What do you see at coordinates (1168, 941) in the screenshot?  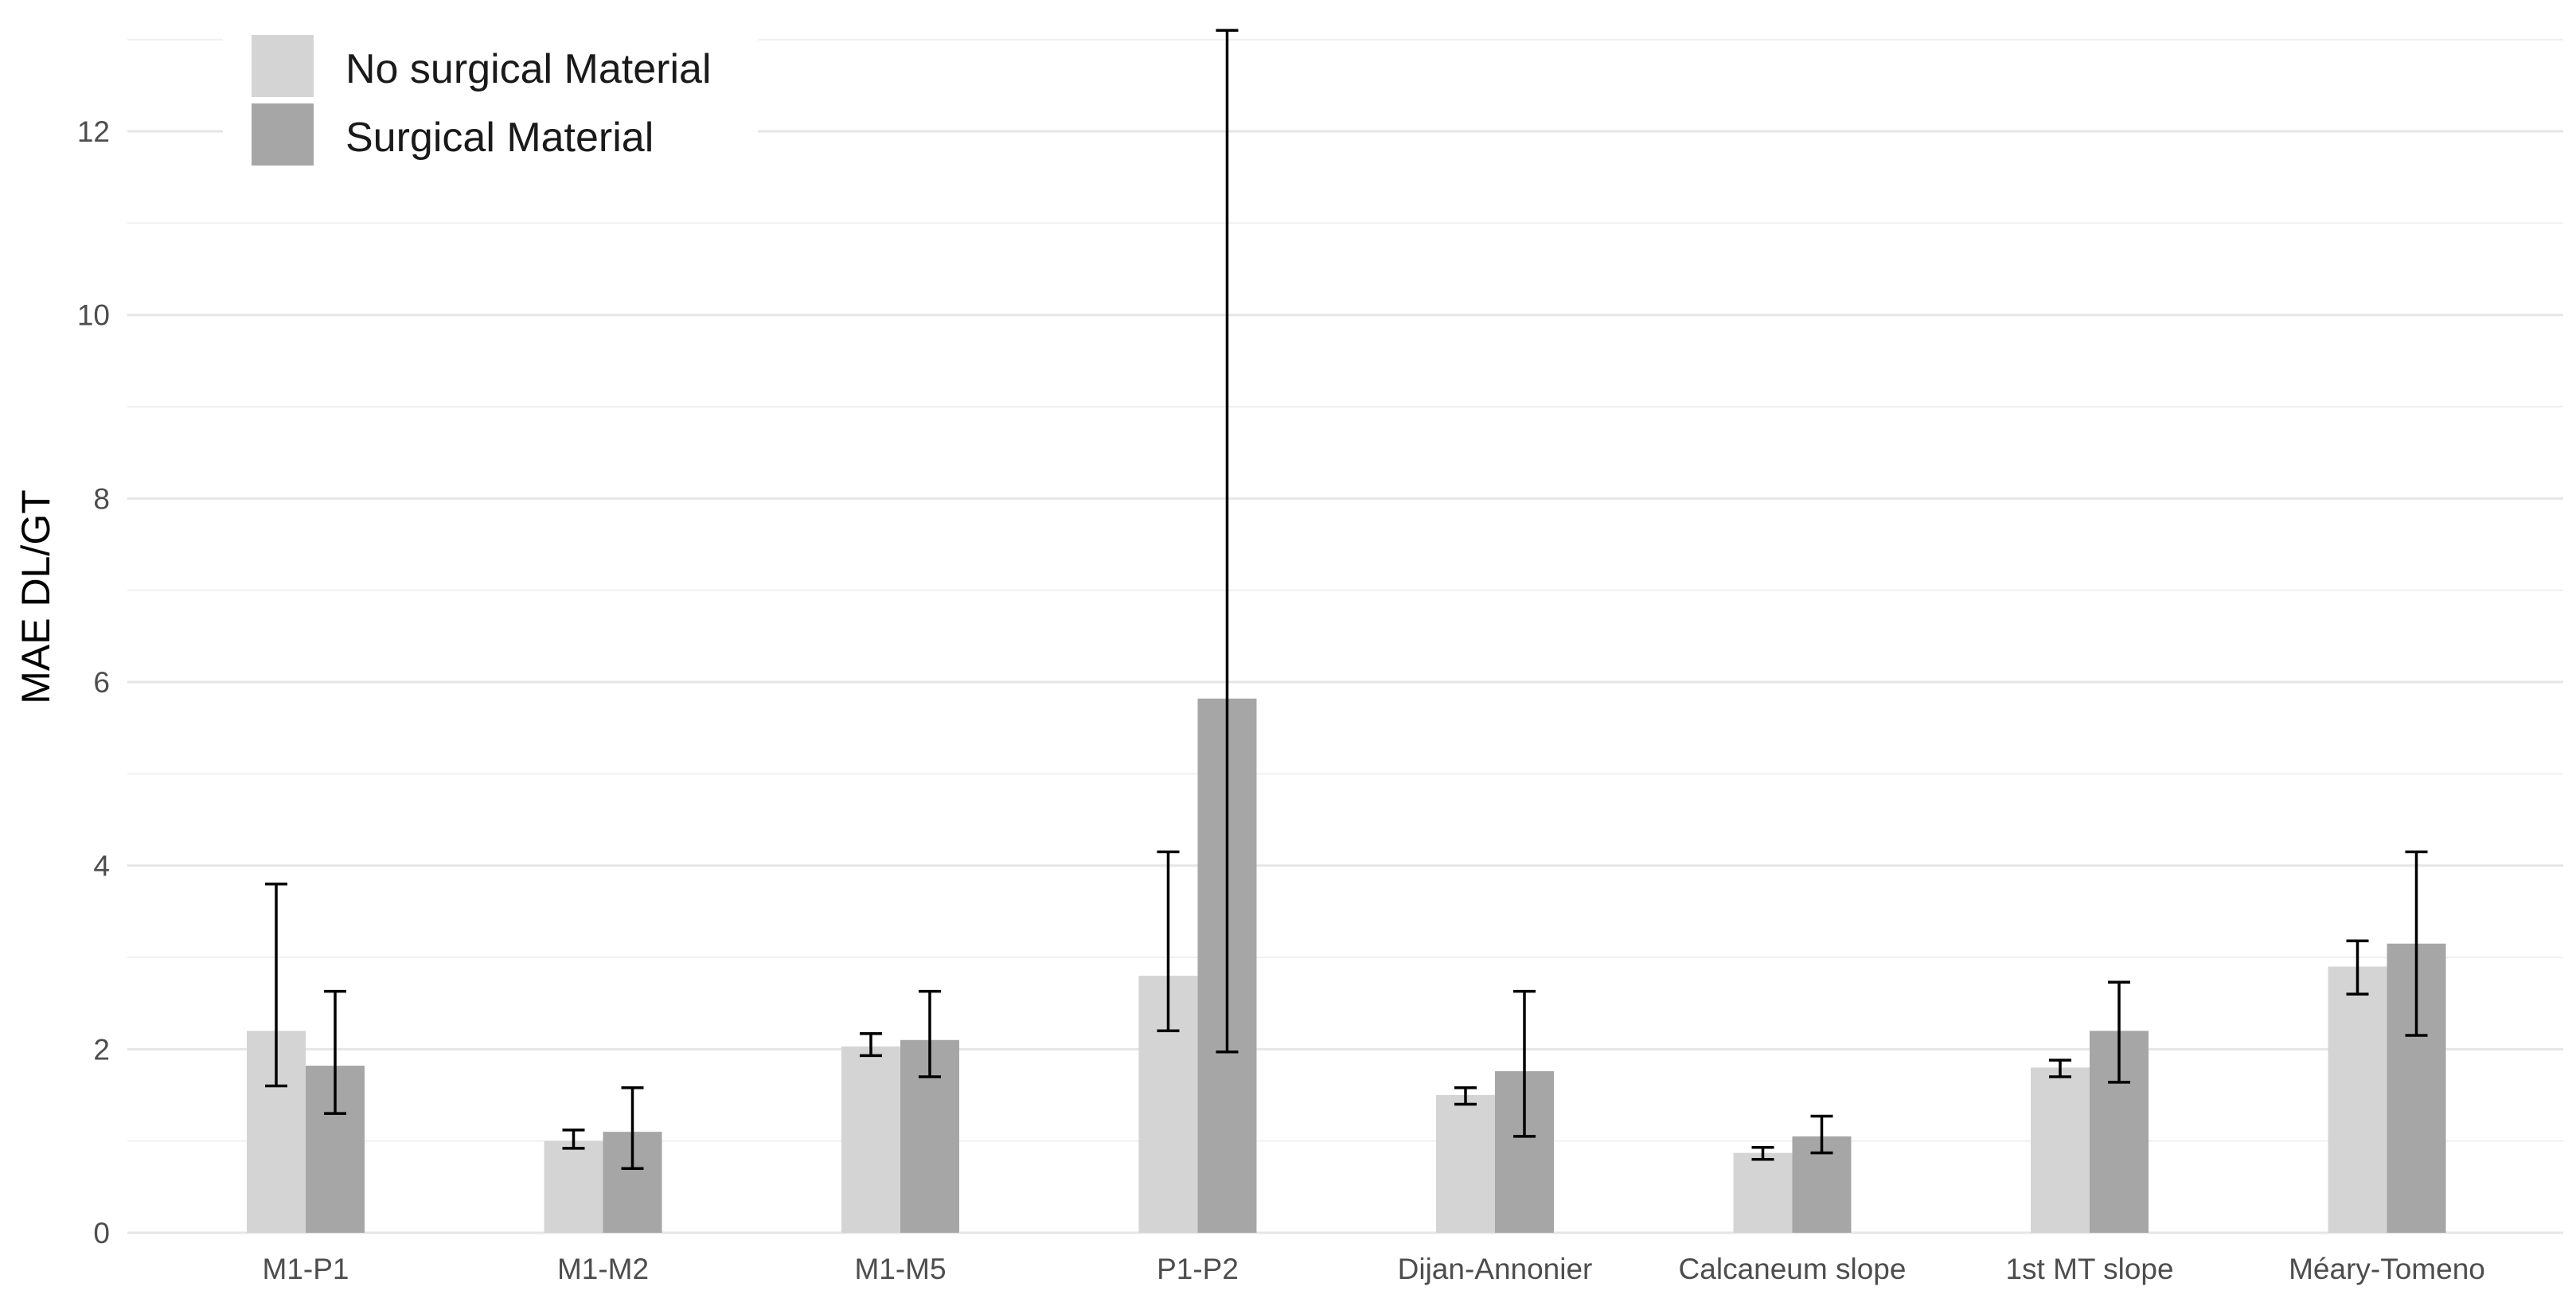 I see `error-bar-no-surgical-material-p1-p2` at bounding box center [1168, 941].